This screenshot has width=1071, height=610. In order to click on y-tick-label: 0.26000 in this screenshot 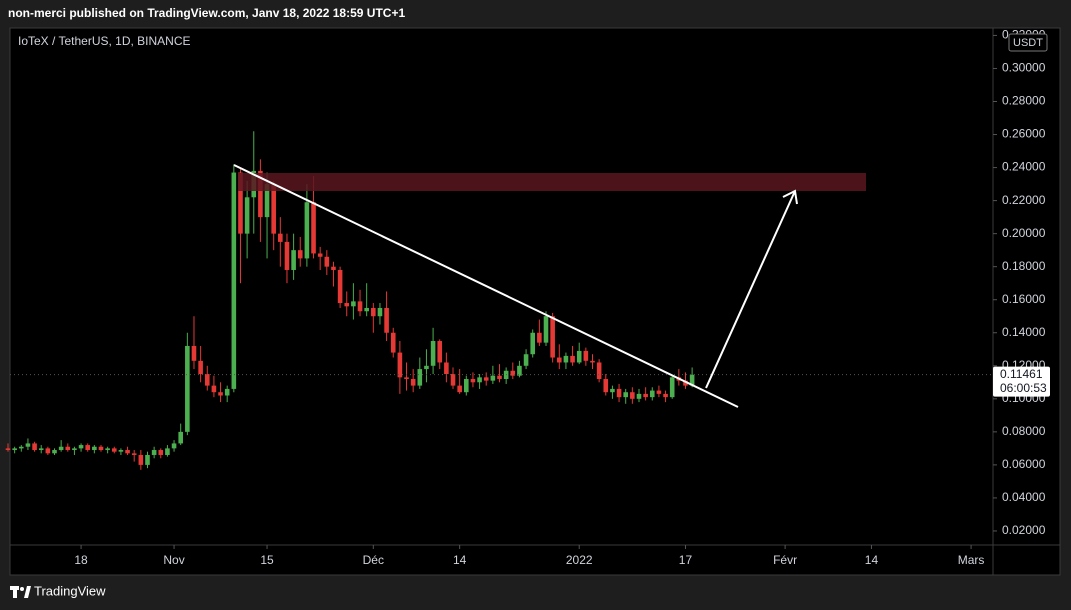, I will do `click(1024, 134)`.